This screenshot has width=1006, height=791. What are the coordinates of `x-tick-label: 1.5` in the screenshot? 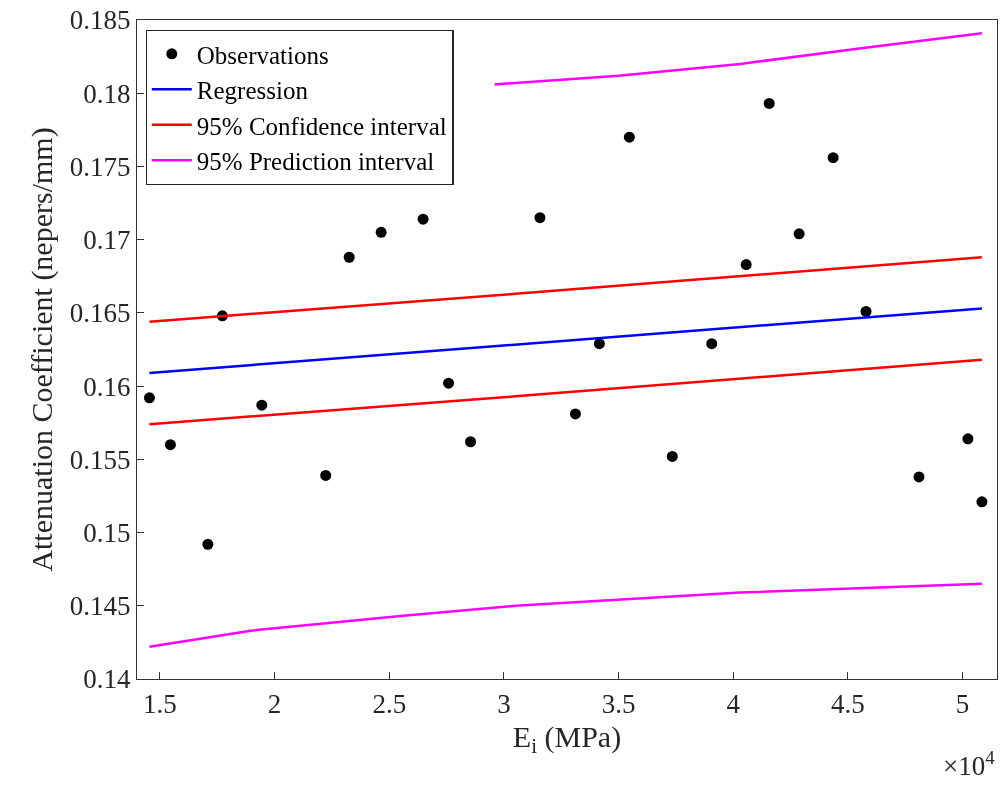 It's located at (160, 703).